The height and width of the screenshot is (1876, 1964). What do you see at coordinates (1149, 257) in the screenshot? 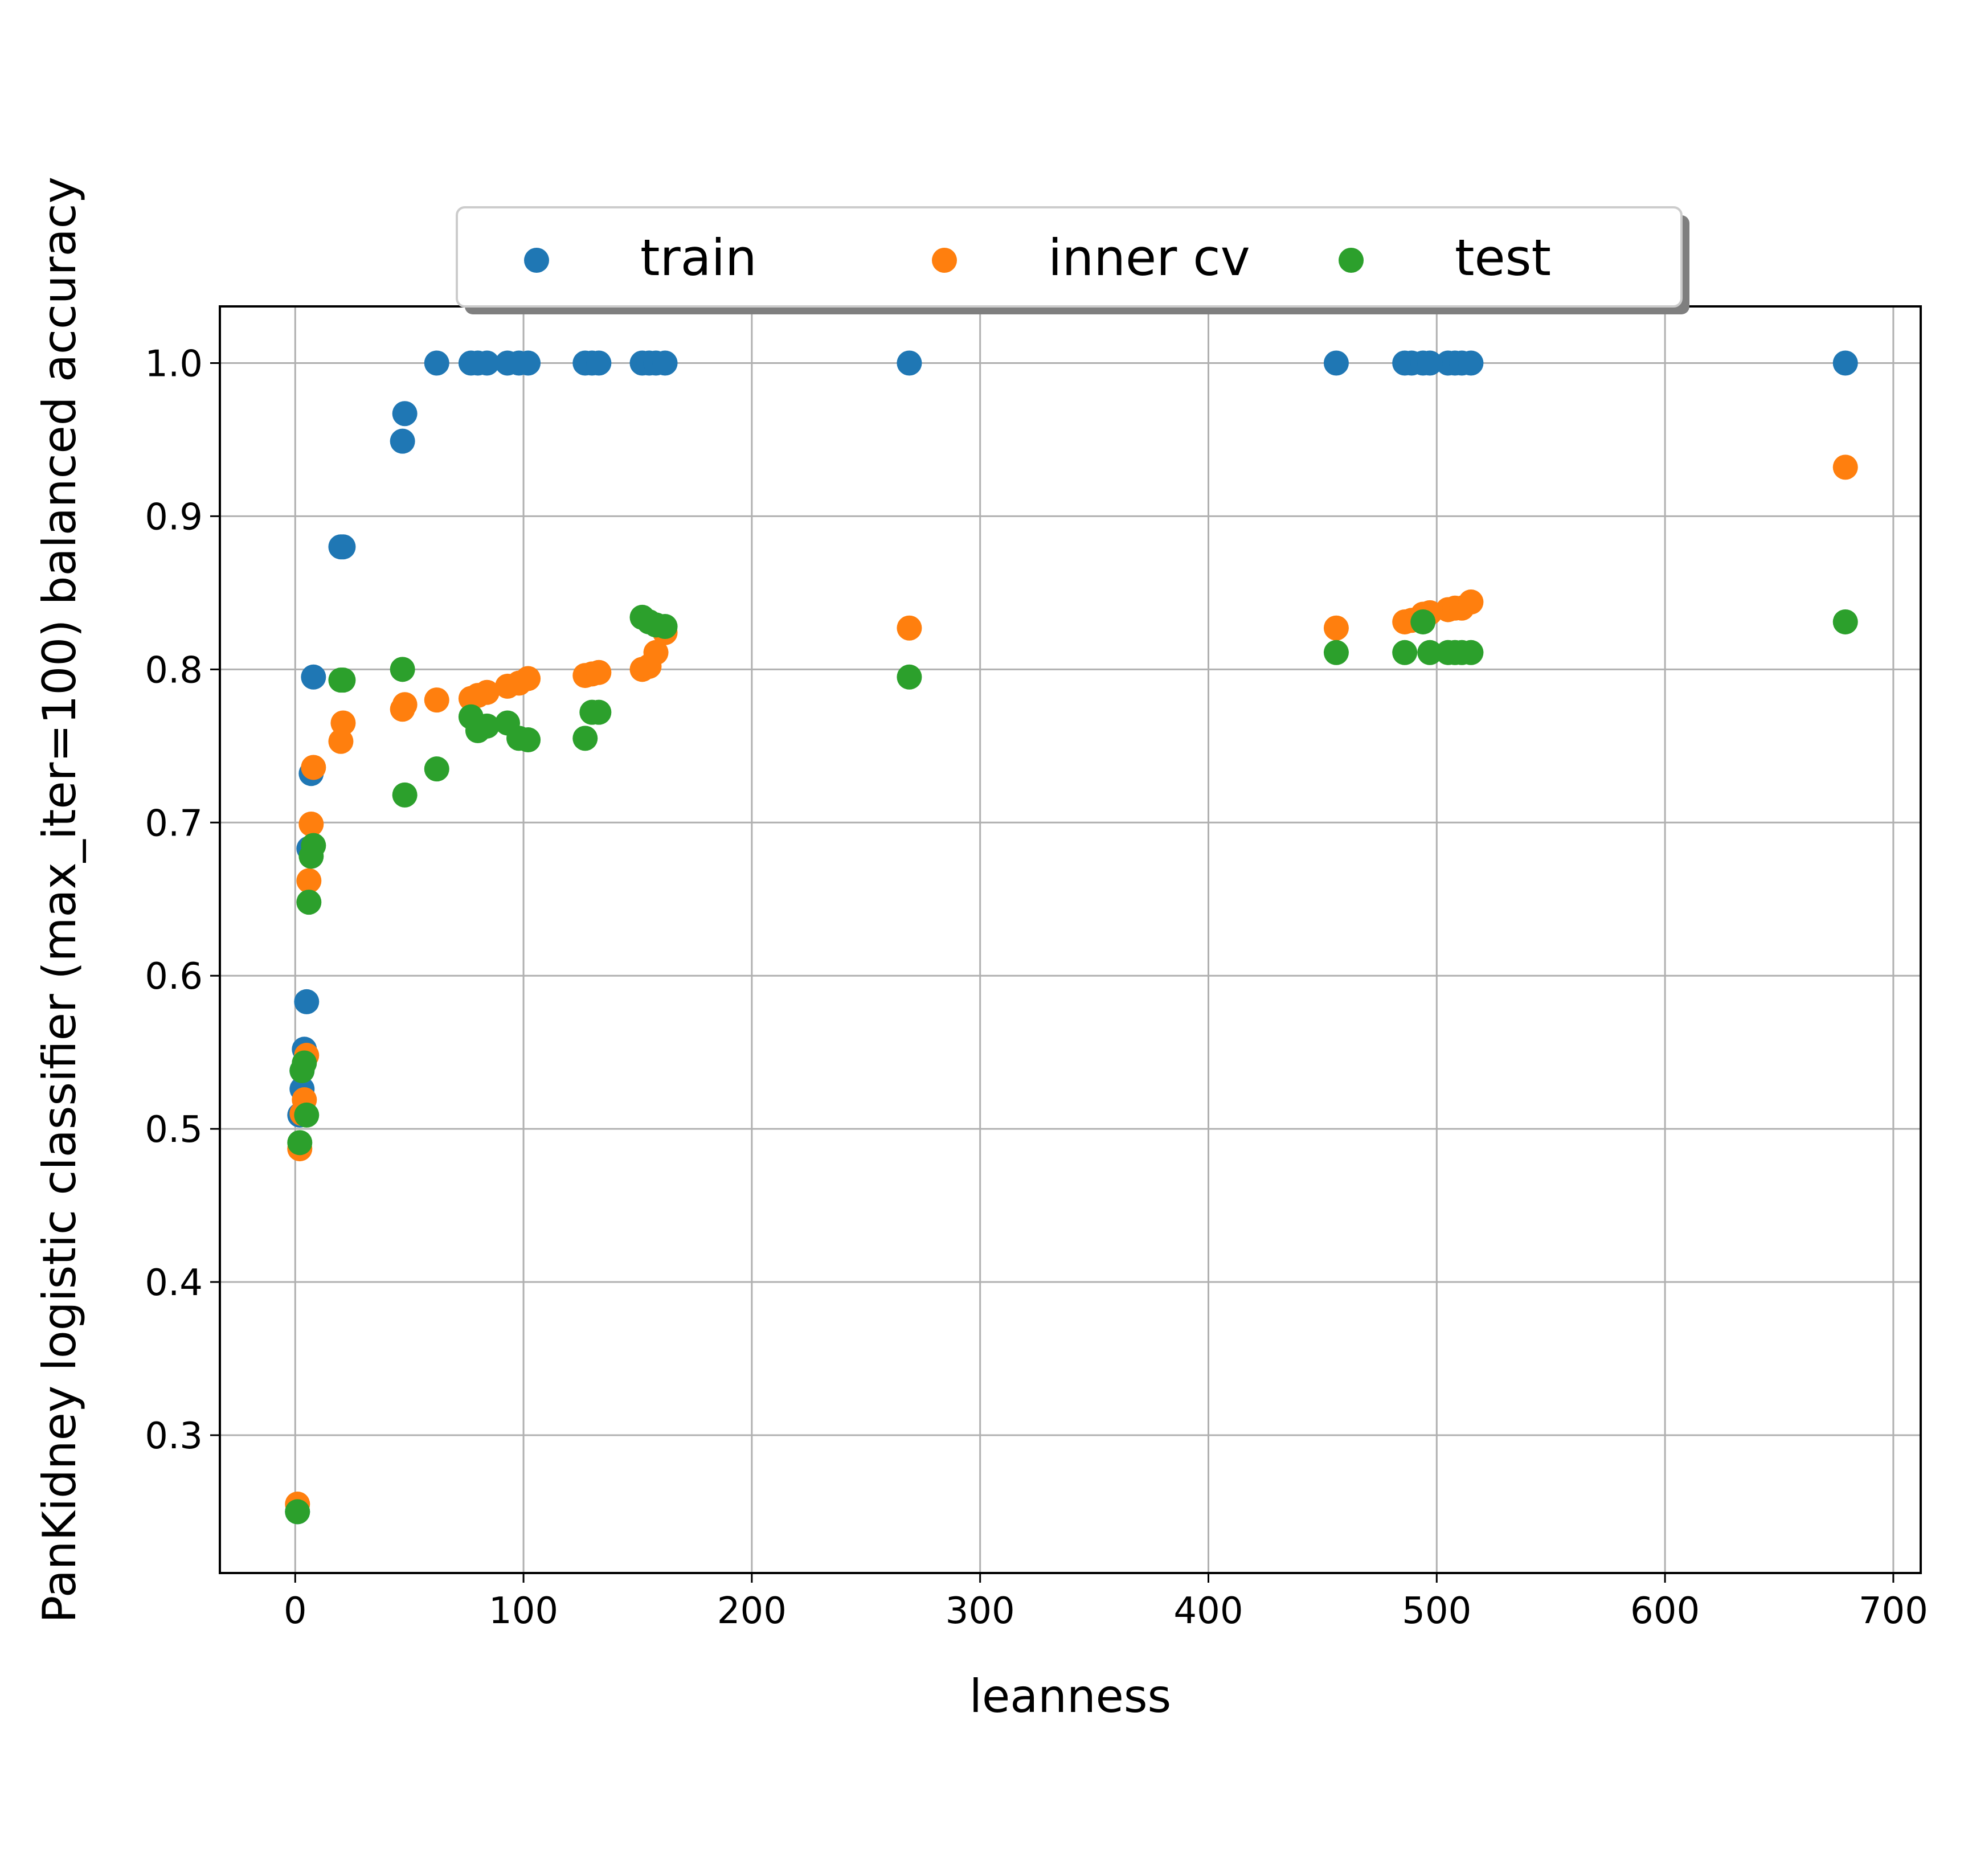
I see `legend-label: inner cv` at bounding box center [1149, 257].